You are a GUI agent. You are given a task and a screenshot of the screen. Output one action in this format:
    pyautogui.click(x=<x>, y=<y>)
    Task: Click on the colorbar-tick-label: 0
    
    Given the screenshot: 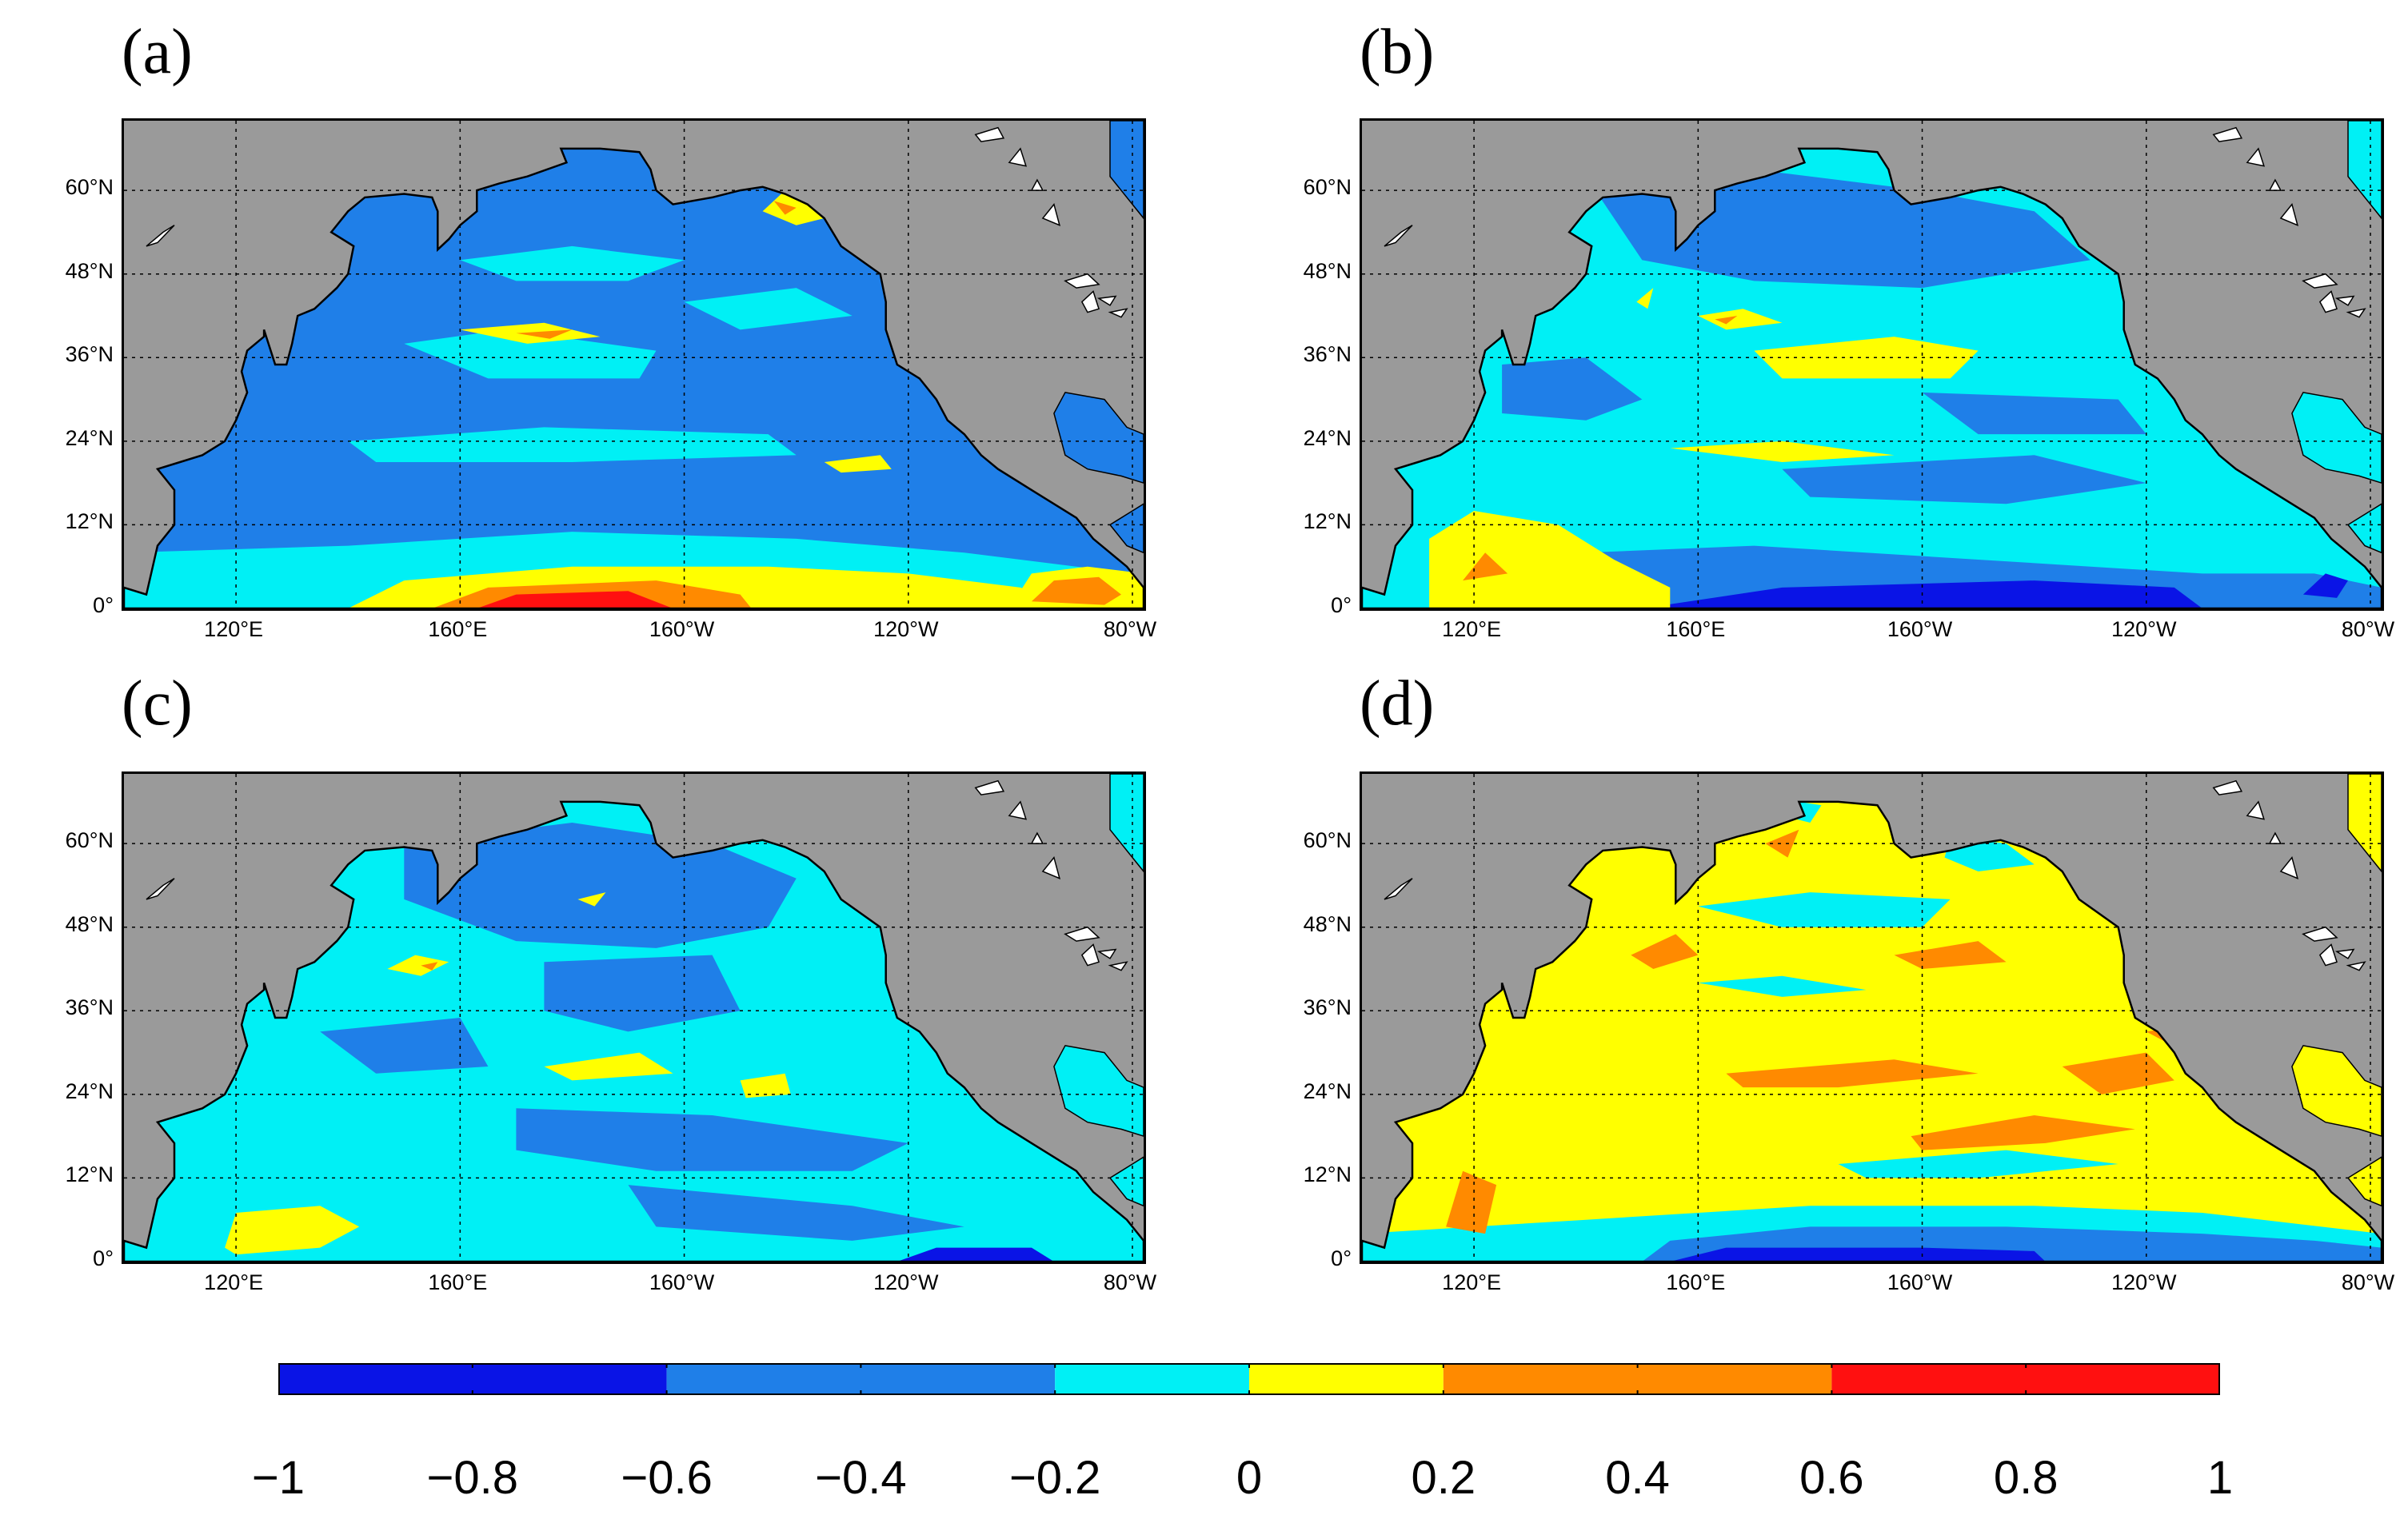 What is the action you would take?
    pyautogui.click(x=1249, y=1478)
    